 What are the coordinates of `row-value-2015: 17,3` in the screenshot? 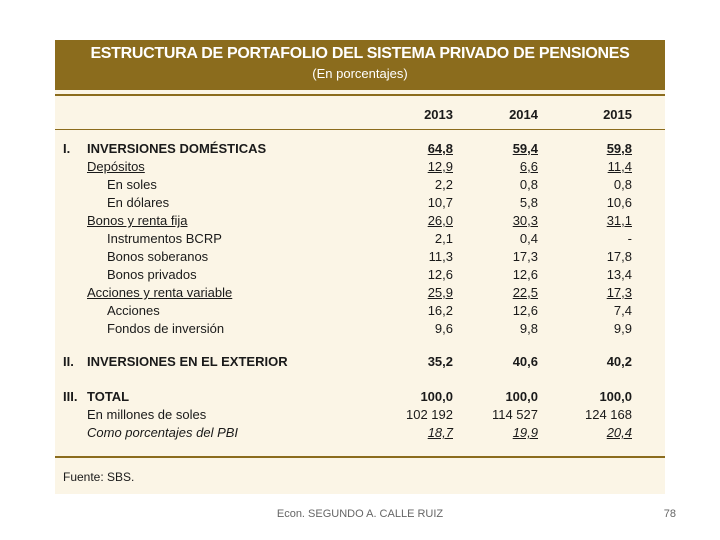 It's located at (619, 292).